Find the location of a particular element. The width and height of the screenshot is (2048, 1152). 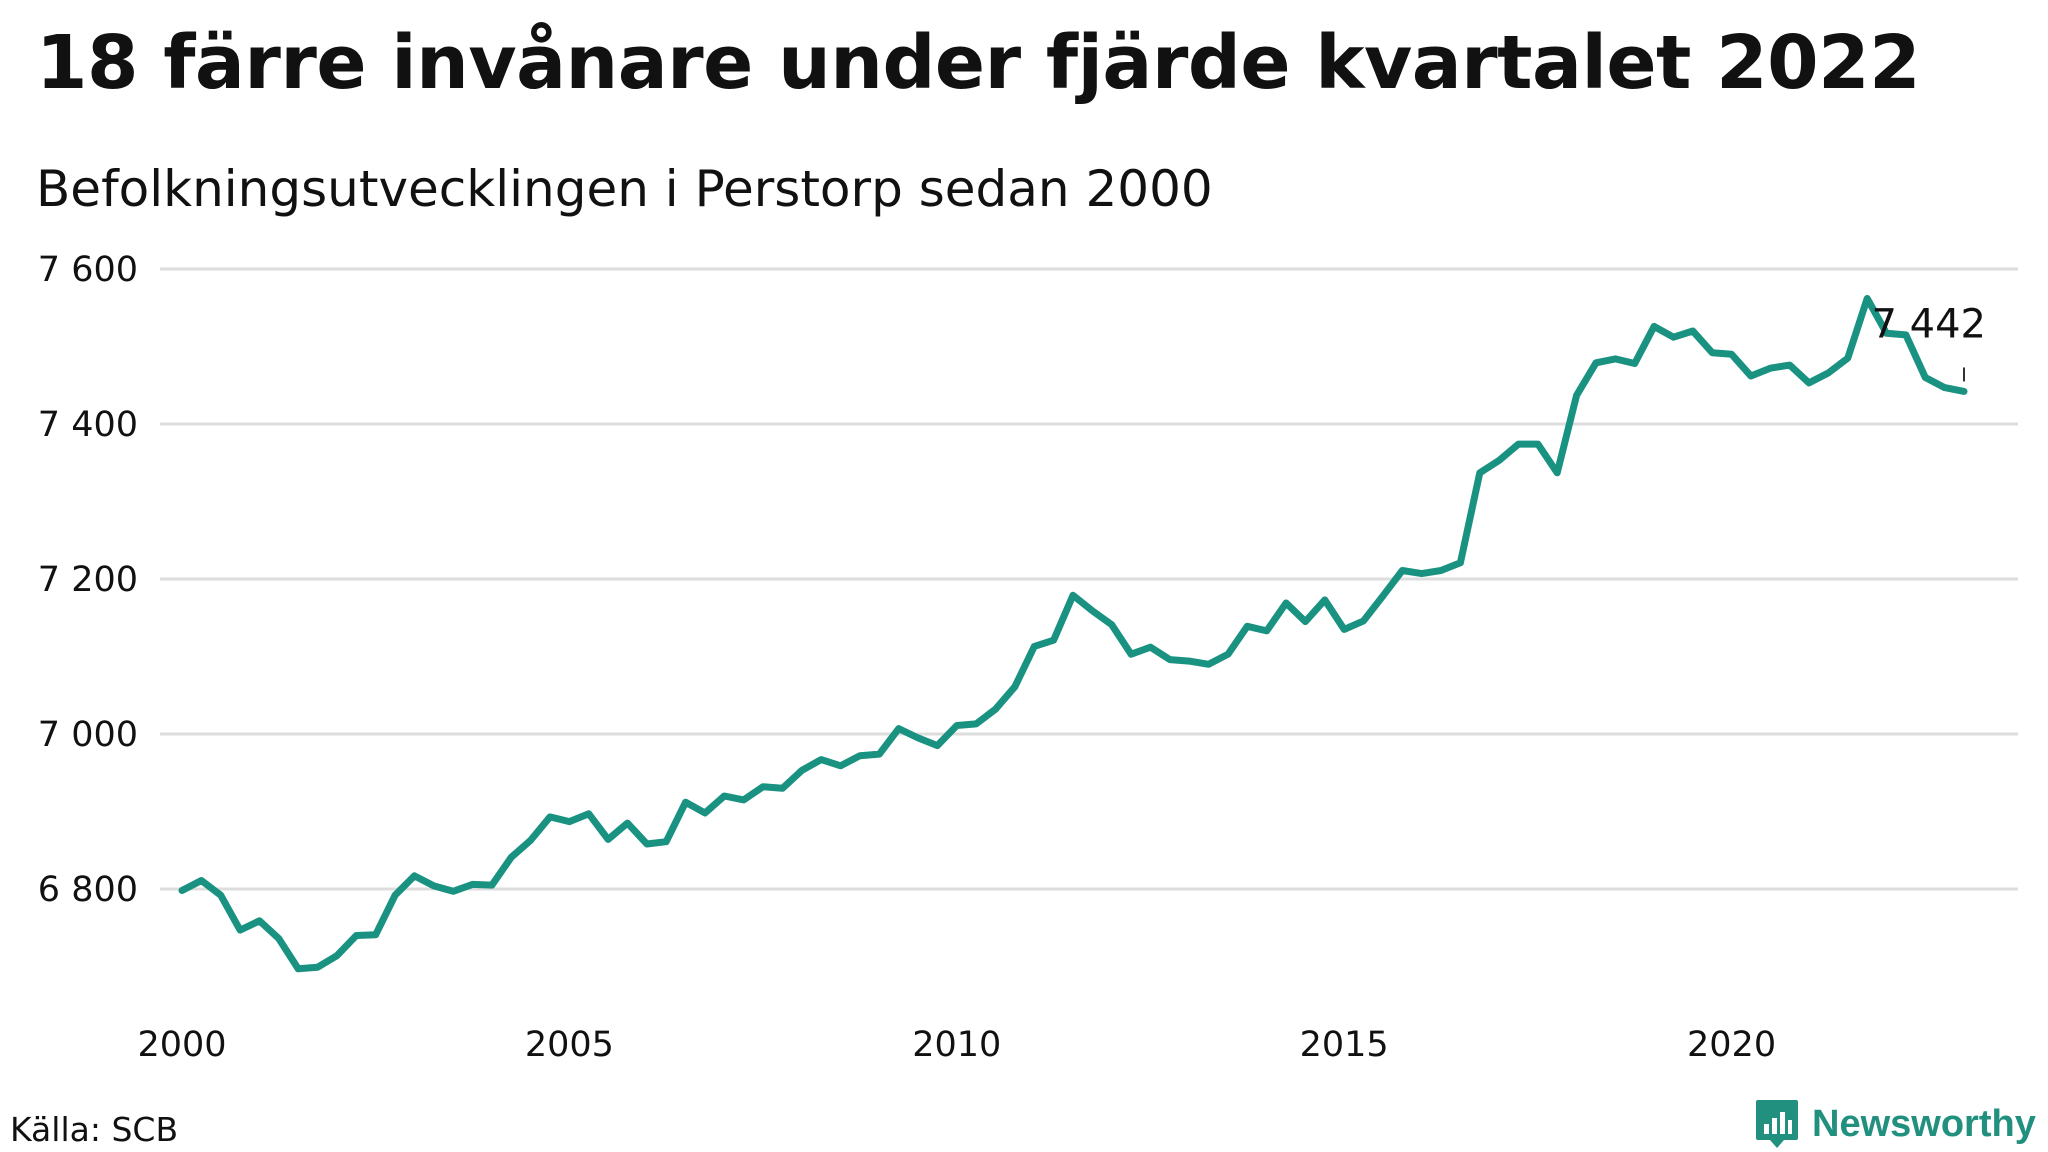

y-tick-label: 6 800 is located at coordinates (88, 890).